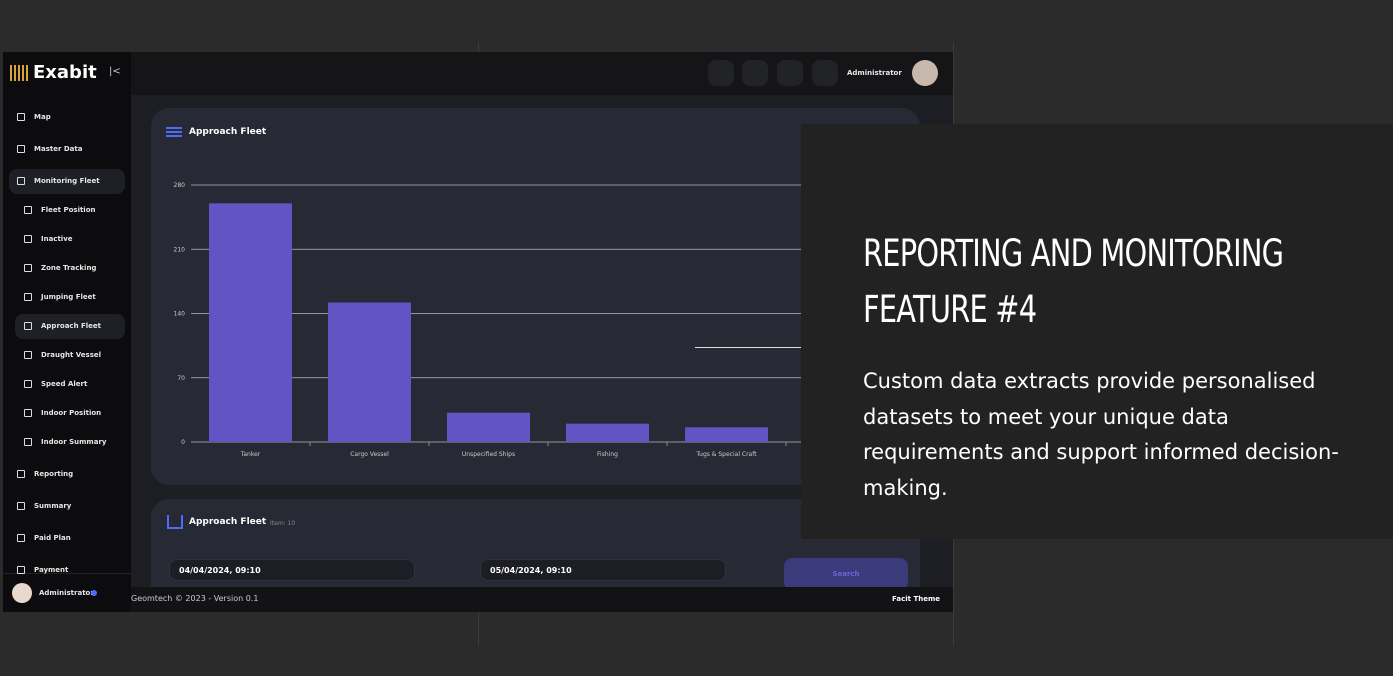 The height and width of the screenshot is (676, 1393). I want to click on x-tick-label: Cargo Vessel, so click(369, 454).